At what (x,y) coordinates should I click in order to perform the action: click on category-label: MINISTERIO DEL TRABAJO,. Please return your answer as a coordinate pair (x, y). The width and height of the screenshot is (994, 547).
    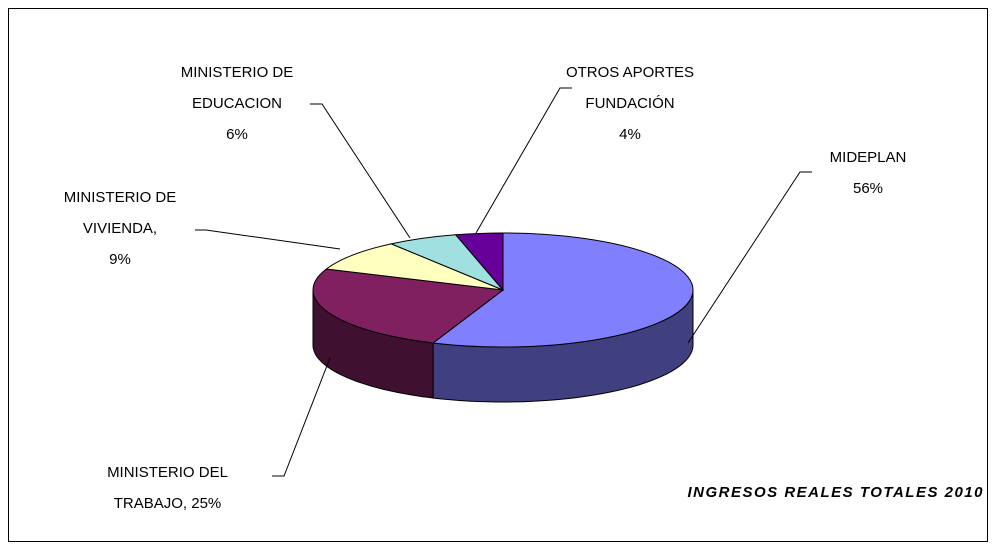
    Looking at the image, I should click on (167, 488).